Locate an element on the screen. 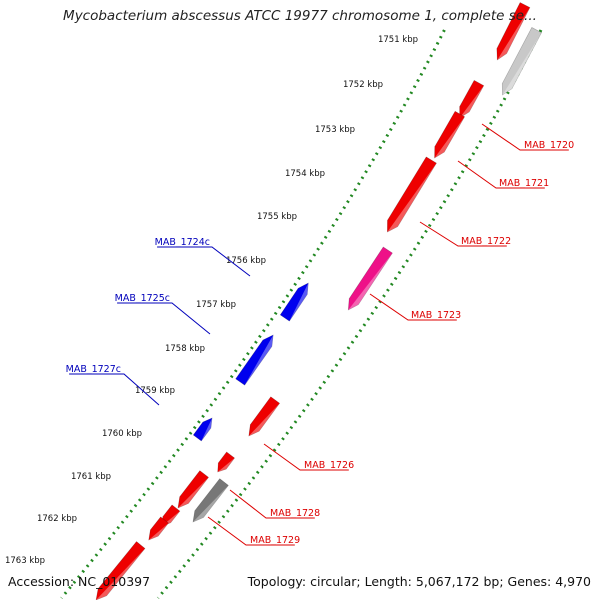 This screenshot has height=600, width=600. gene-1720-label: MAB_1720 is located at coordinates (549, 145).